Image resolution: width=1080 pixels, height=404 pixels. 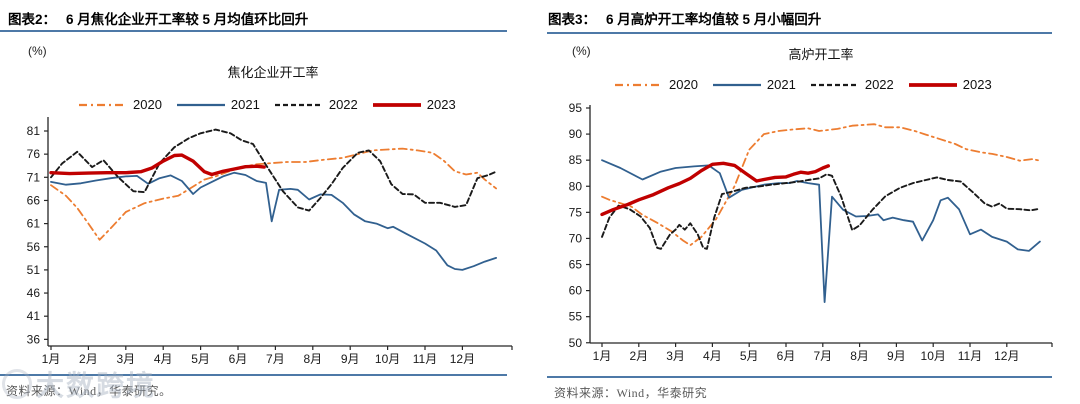 What do you see at coordinates (572, 19) in the screenshot?
I see `figure-label: 图表3：` at bounding box center [572, 19].